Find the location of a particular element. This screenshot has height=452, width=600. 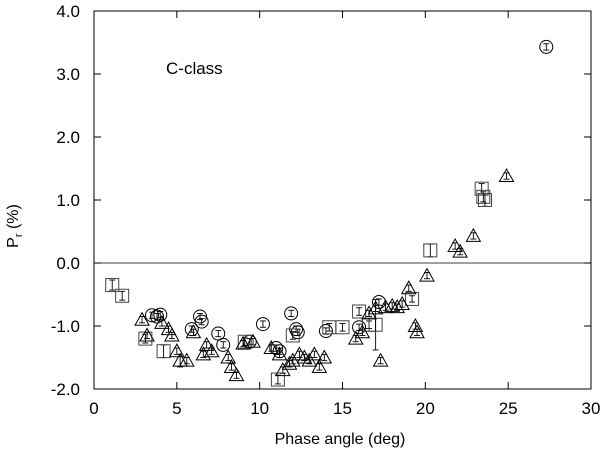

y-tick-label: -2.0 is located at coordinates (65, 389).